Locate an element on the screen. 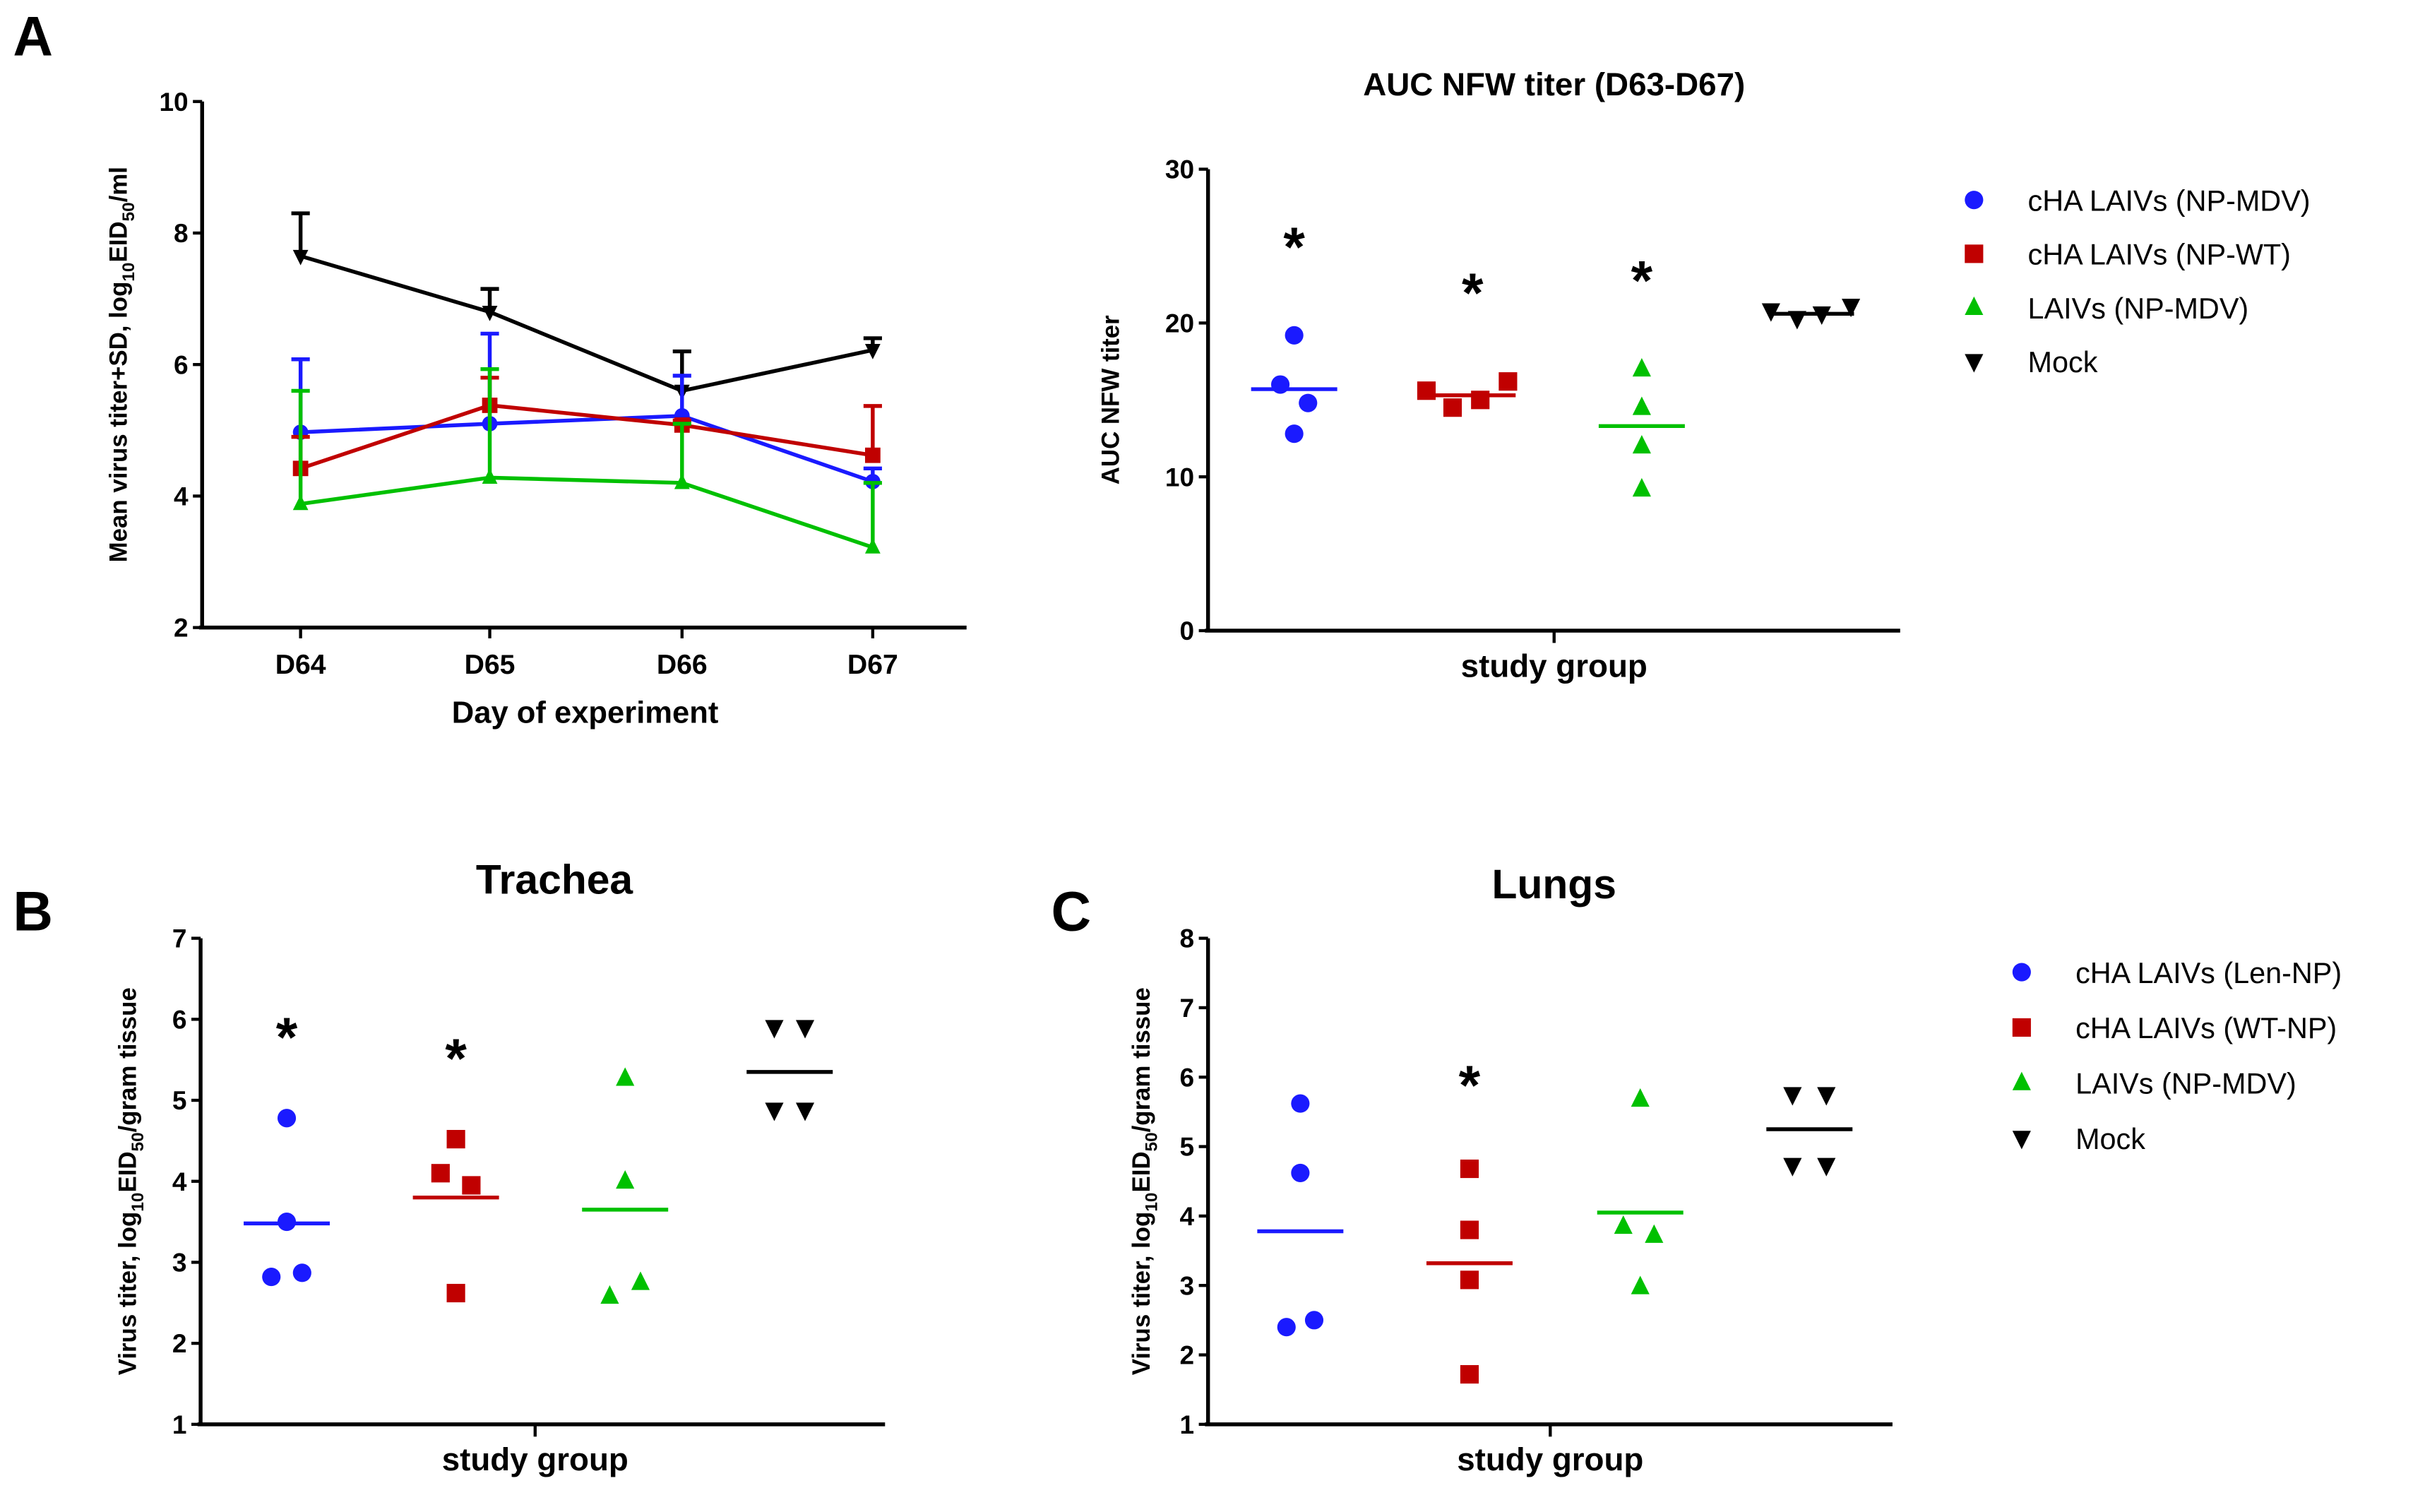 This screenshot has width=2413, height=1512. legend-item: cHA LAIVs (NP-WT) is located at coordinates (2128, 255).